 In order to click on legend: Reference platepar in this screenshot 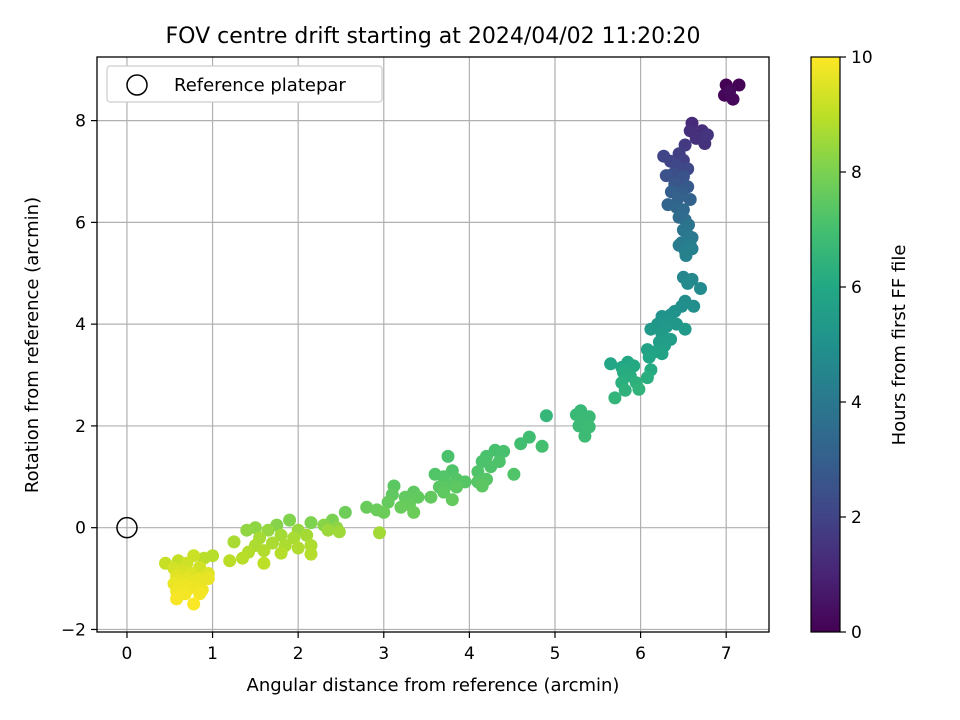, I will do `click(244, 84)`.